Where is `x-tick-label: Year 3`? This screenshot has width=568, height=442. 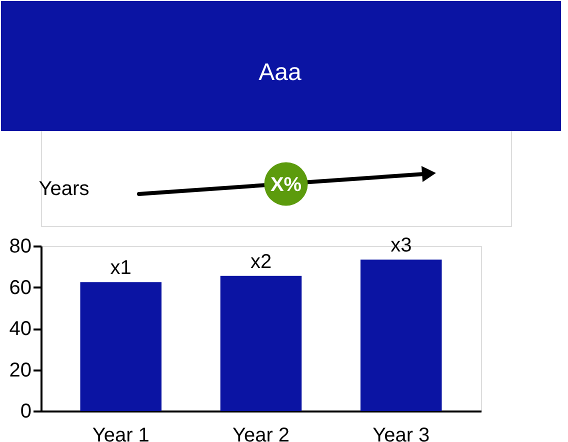
x-tick-label: Year 3 is located at coordinates (401, 433).